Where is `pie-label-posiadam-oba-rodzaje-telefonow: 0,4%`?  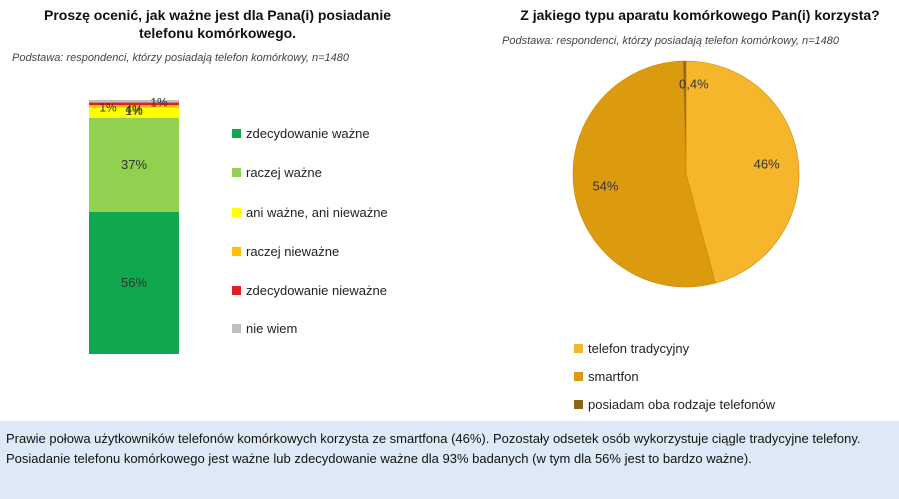
pie-label-posiadam-oba-rodzaje-telefonow: 0,4% is located at coordinates (694, 84).